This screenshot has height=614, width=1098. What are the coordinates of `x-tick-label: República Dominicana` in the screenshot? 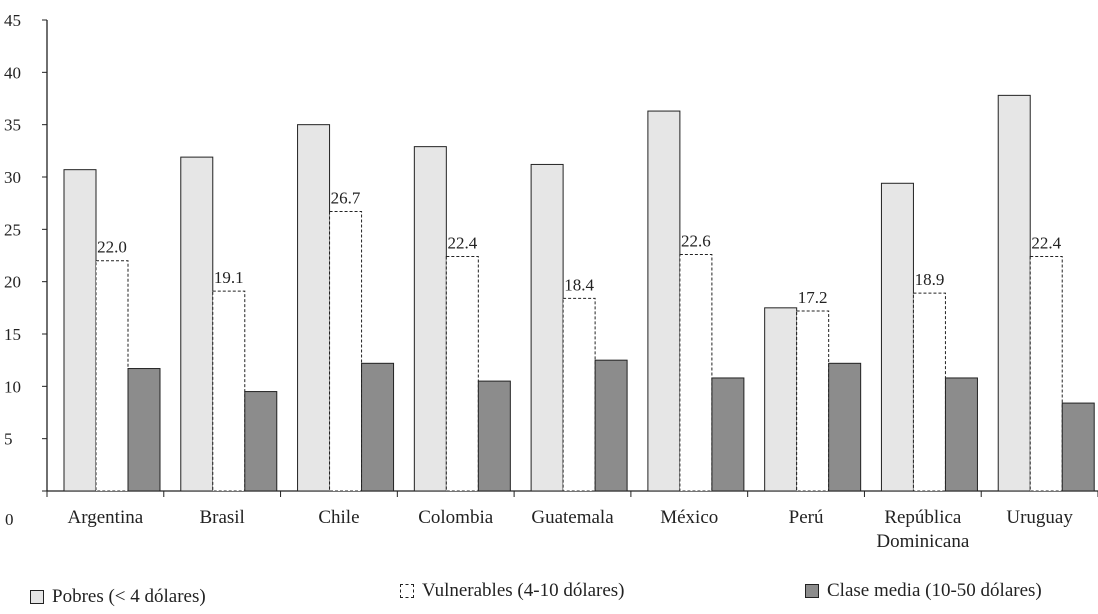 It's located at (923, 529).